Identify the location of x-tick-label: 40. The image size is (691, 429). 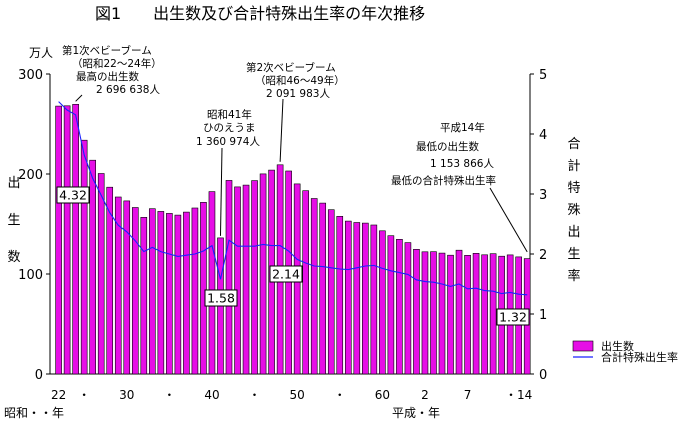
(211, 395).